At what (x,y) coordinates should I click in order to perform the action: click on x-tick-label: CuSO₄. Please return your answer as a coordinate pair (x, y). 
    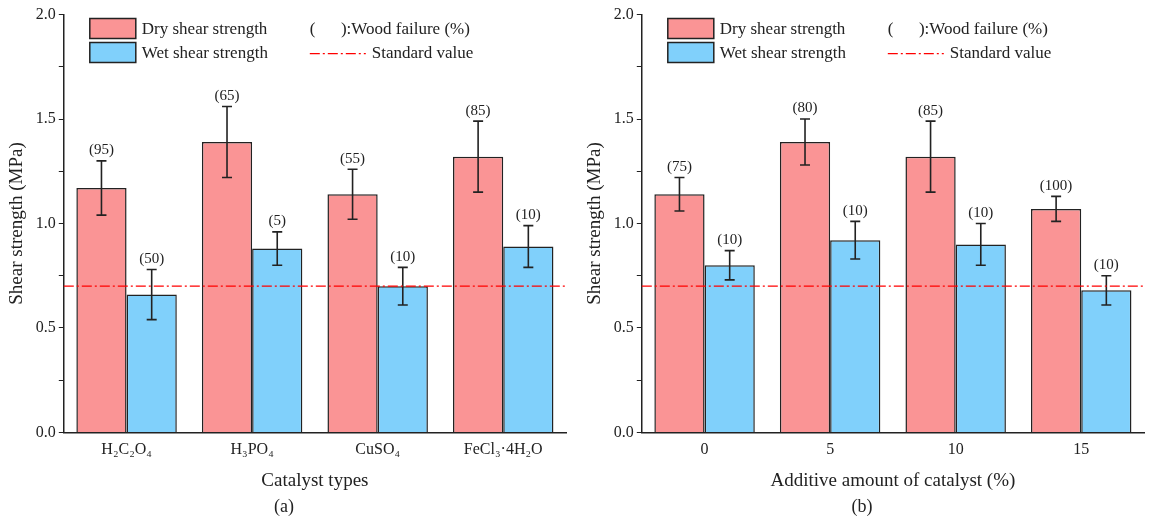
    Looking at the image, I should click on (378, 449).